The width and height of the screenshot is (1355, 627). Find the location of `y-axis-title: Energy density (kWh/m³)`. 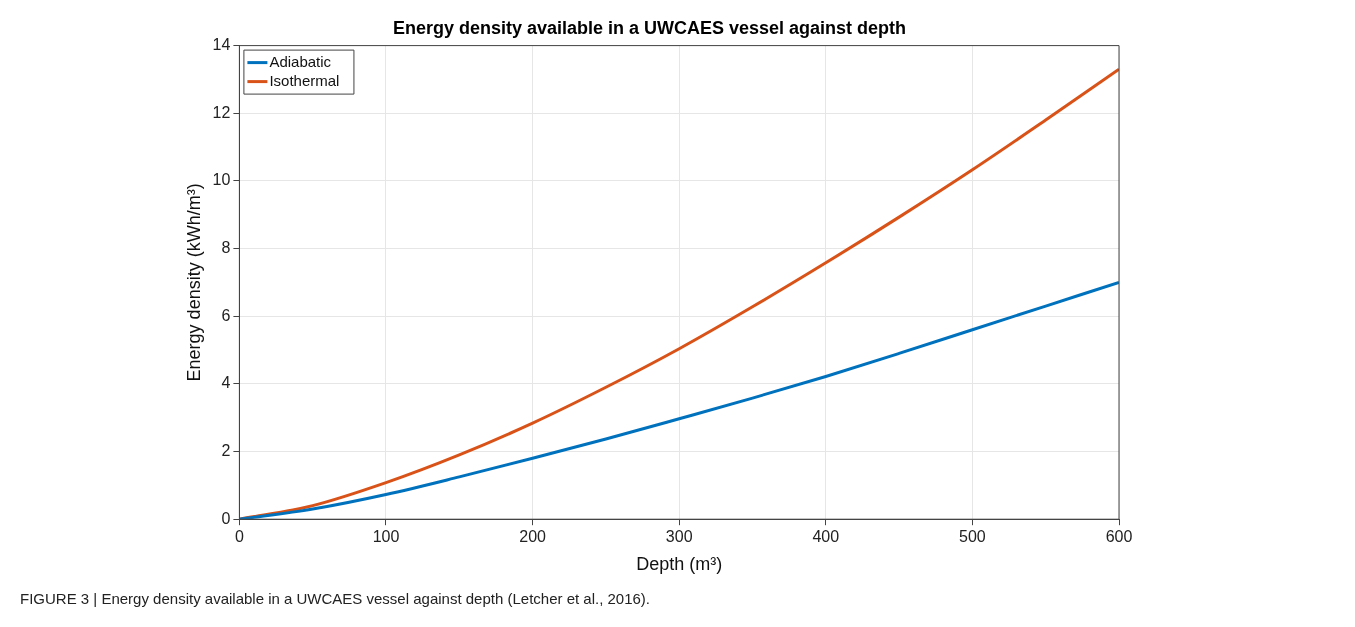

y-axis-title: Energy density (kWh/m³) is located at coordinates (193, 282).